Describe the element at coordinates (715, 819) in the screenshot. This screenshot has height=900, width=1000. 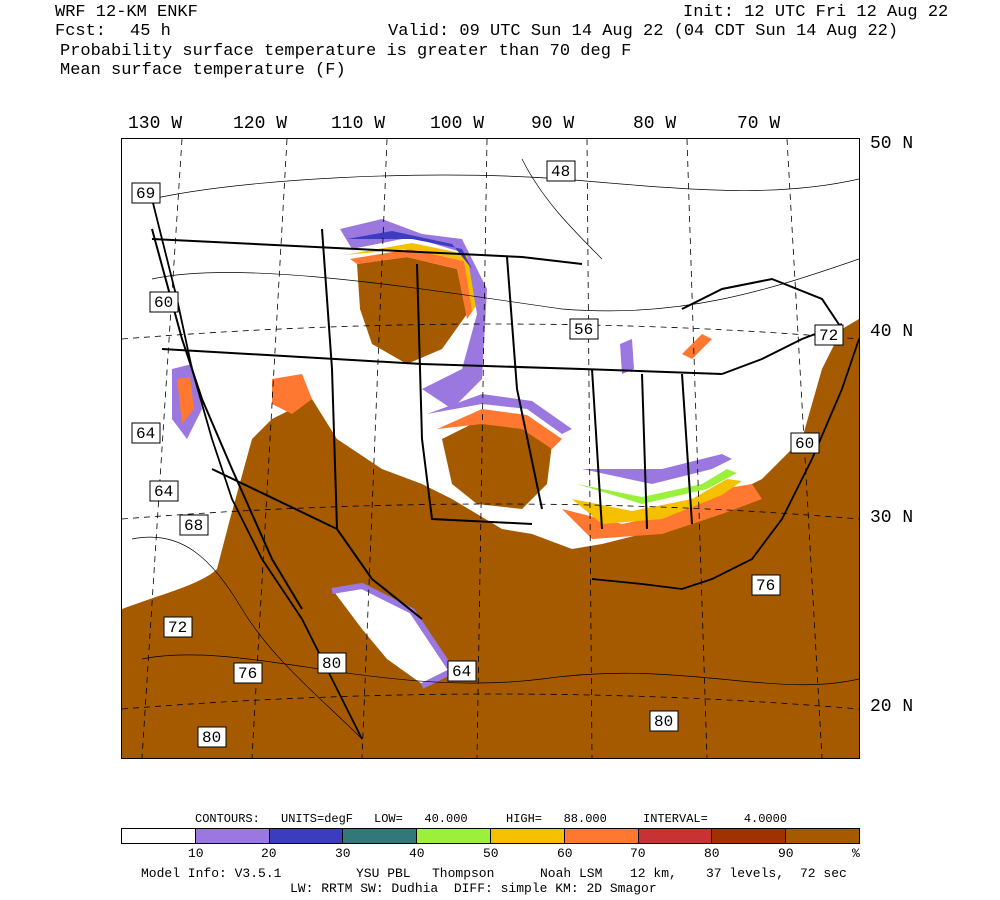
I see `contours-interval: INTERVAL= 4.0000` at that location.